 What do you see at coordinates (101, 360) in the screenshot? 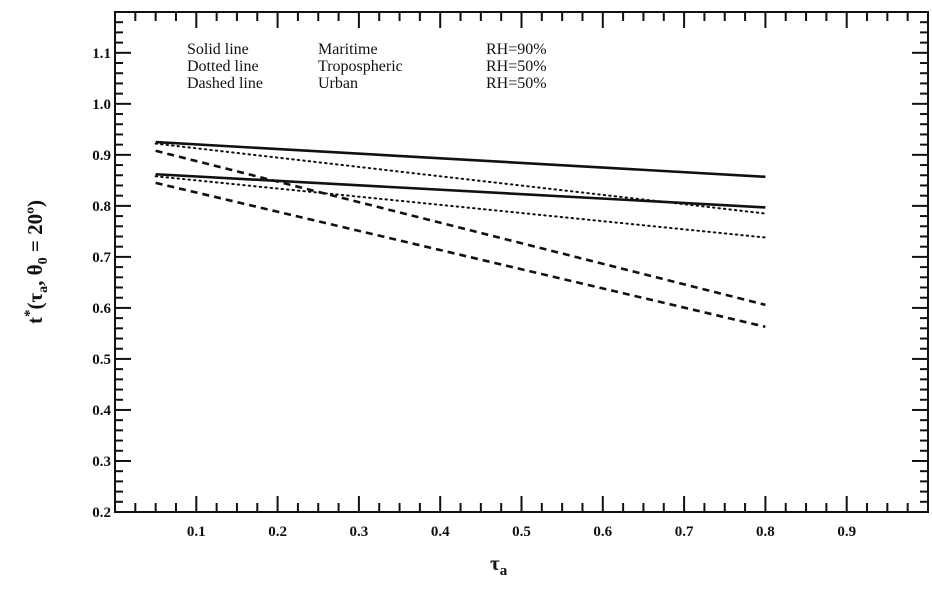
I see `y-tick-label: 0.5` at bounding box center [101, 360].